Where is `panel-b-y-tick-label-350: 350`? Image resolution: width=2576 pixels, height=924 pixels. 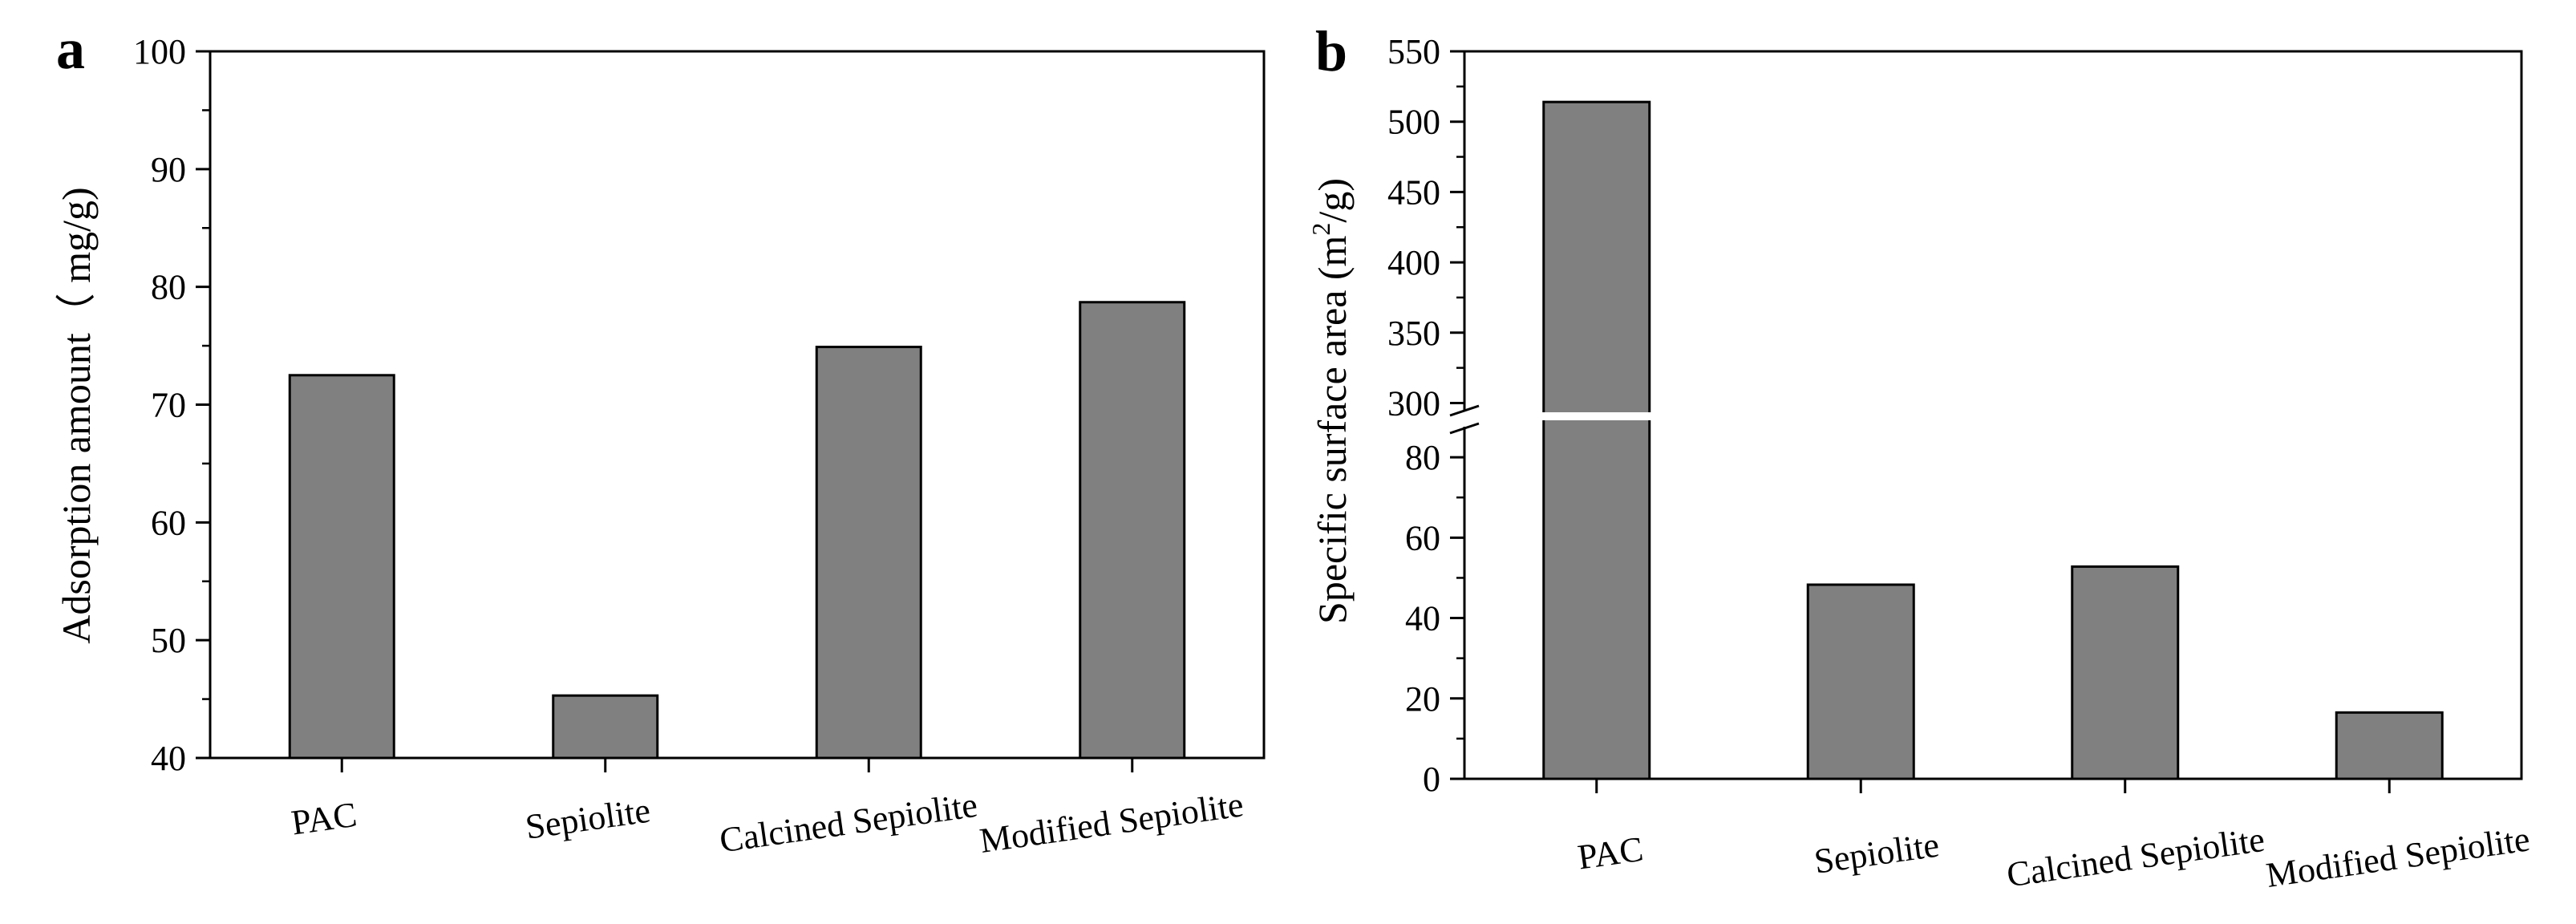
panel-b-y-tick-label-350: 350 is located at coordinates (1413, 333).